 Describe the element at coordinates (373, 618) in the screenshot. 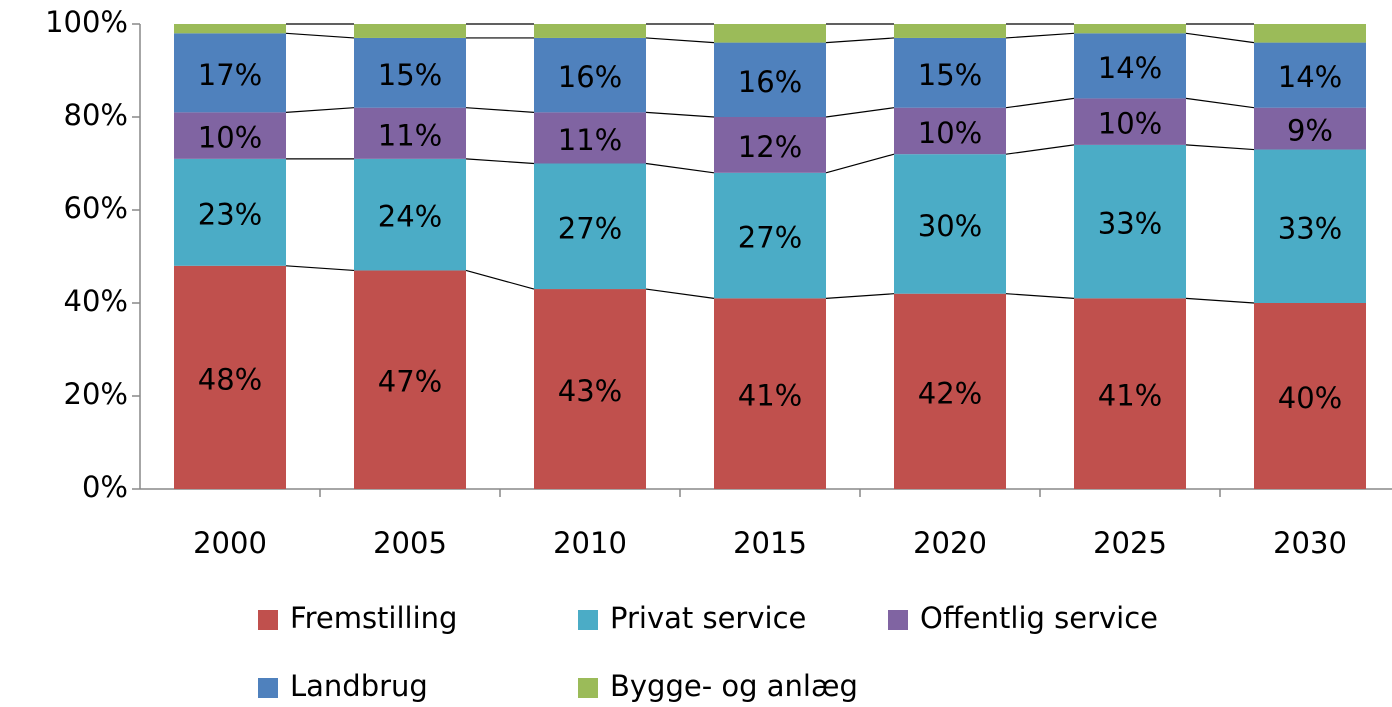

I see `legend-label: Fremstilling` at that location.